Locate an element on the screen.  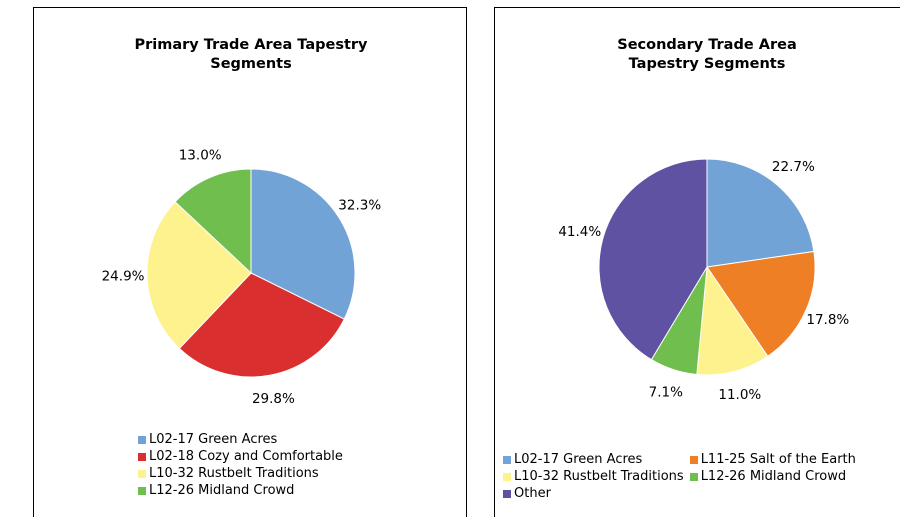
legend-item: L11-25 Salt of the Earth is located at coordinates (772, 459).